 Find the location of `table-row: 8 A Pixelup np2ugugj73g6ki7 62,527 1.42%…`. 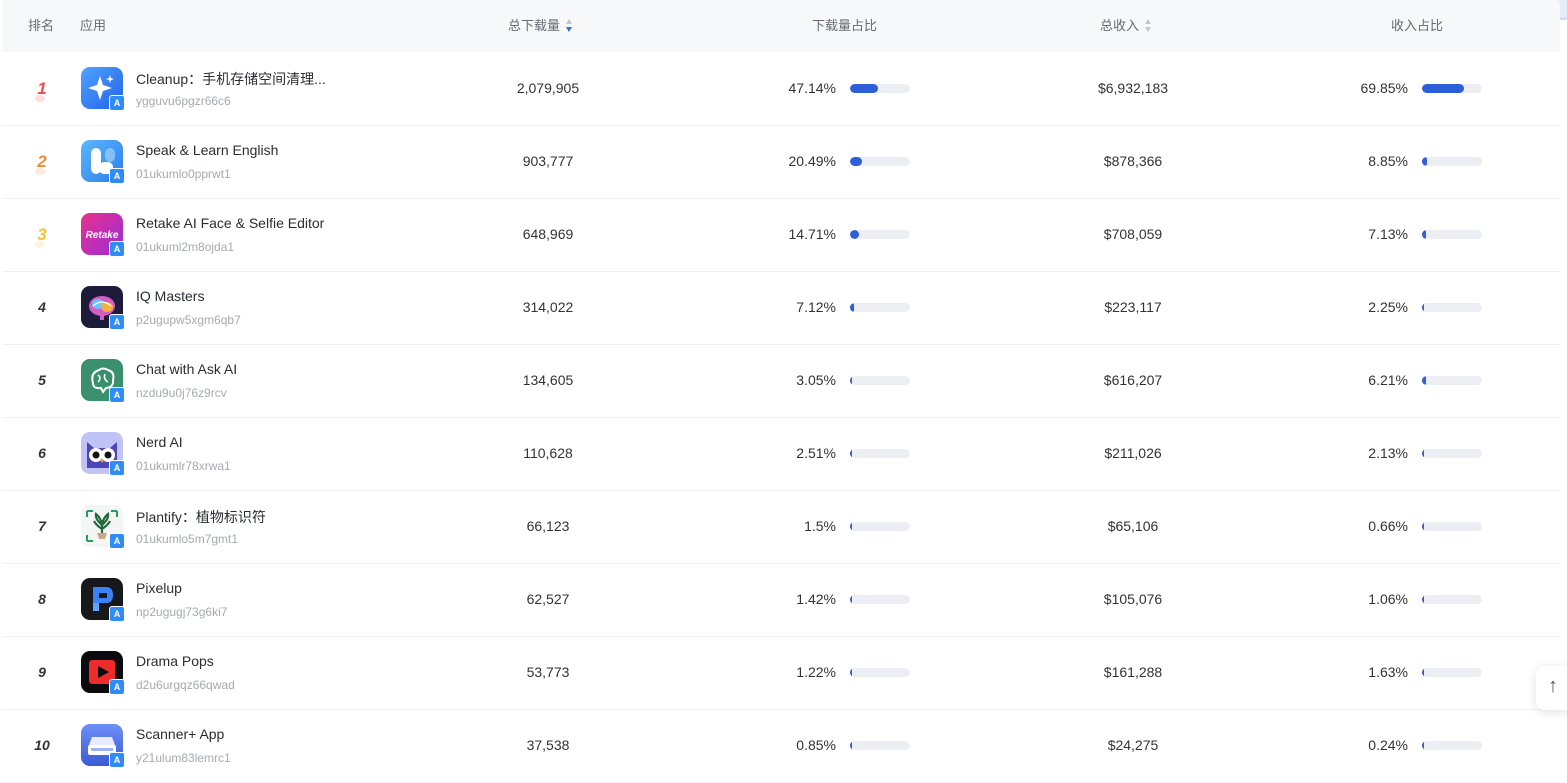

table-row: 8 A Pixelup np2ugugj73g6ki7 62,527 1.42%… is located at coordinates (781, 600).